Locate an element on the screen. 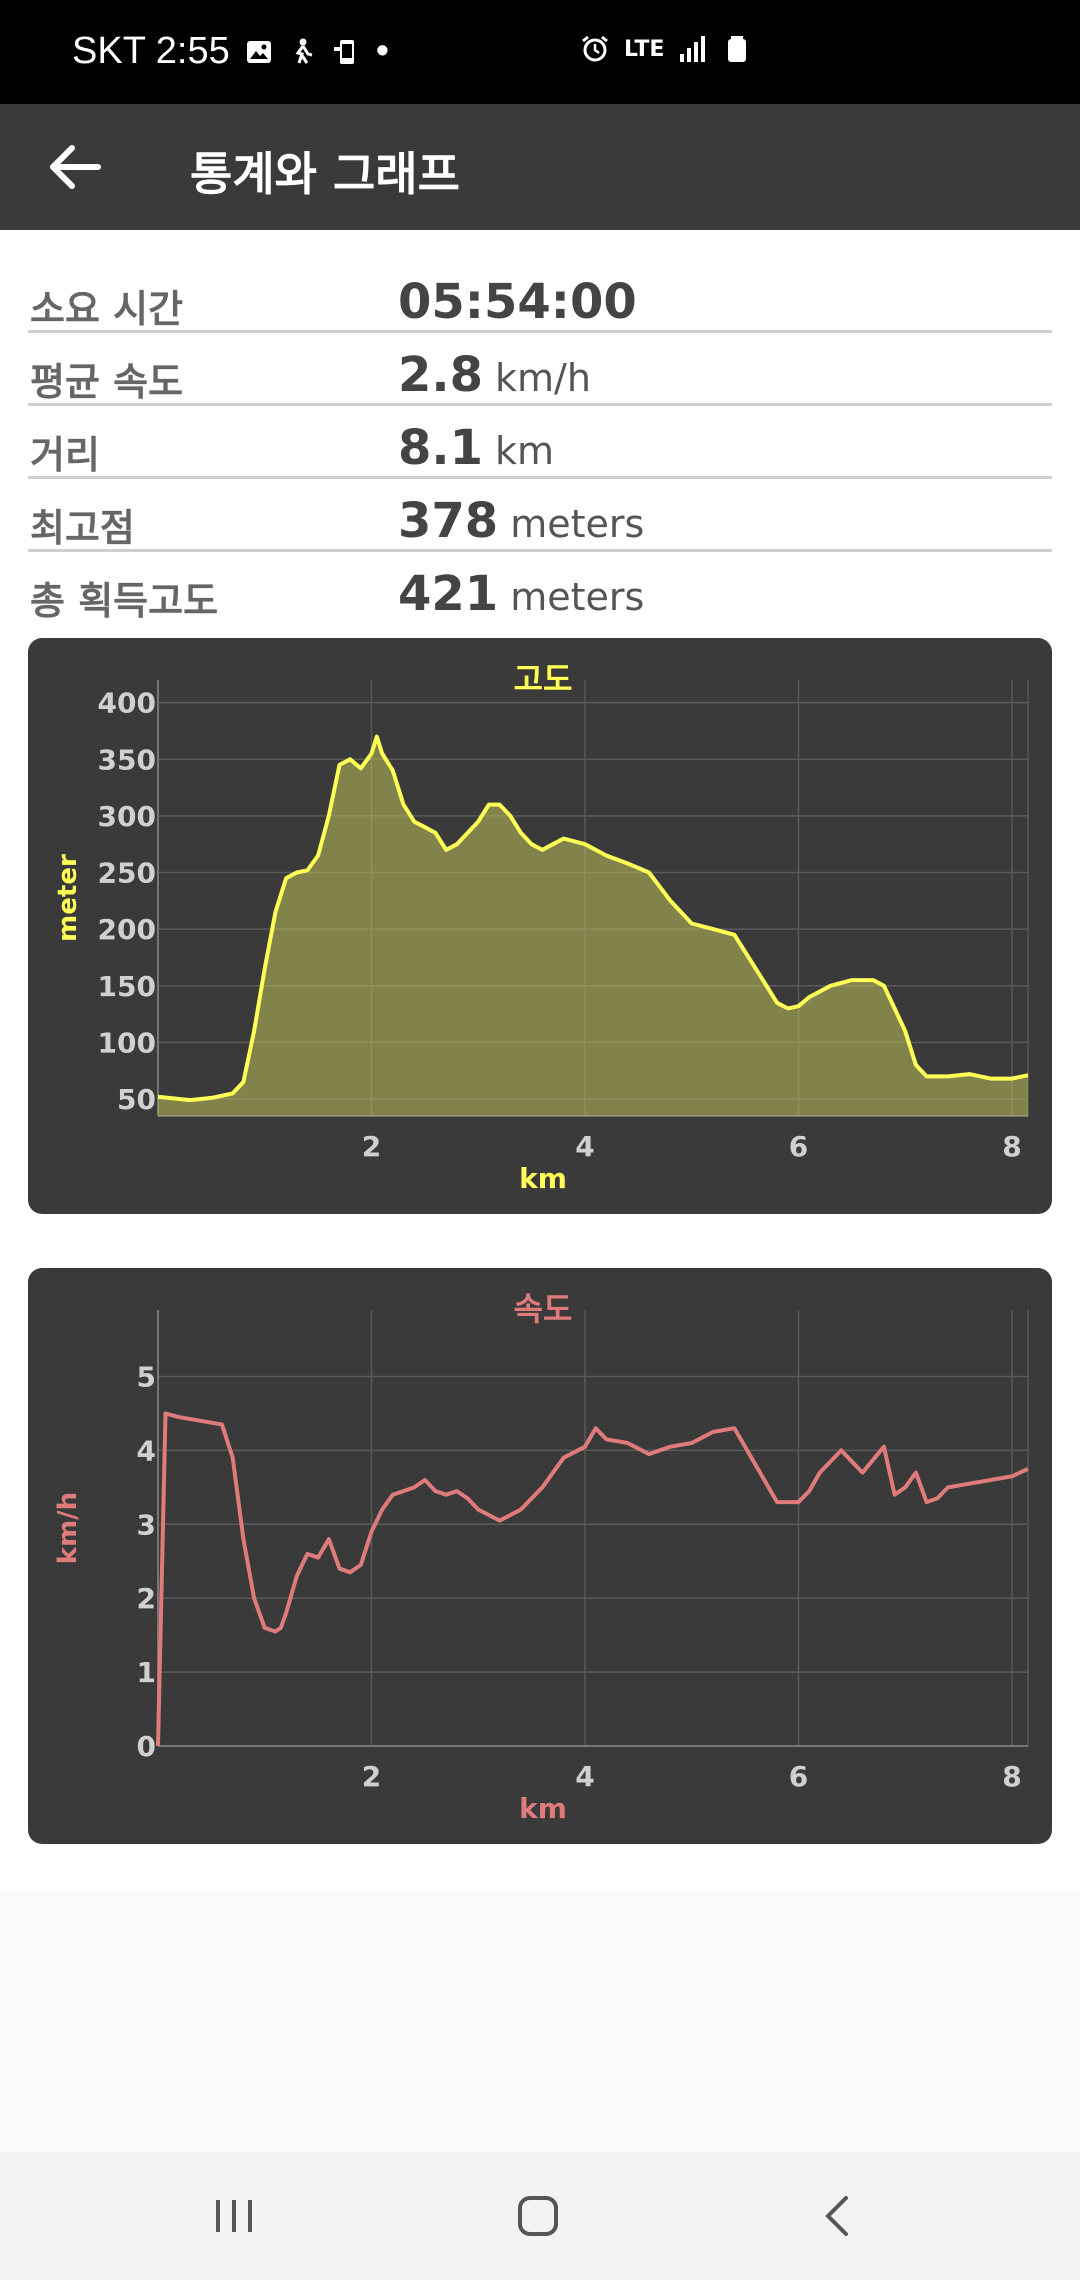 This screenshot has width=1080, height=2280. stat-label: 총 획득고도 is located at coordinates (124, 601).